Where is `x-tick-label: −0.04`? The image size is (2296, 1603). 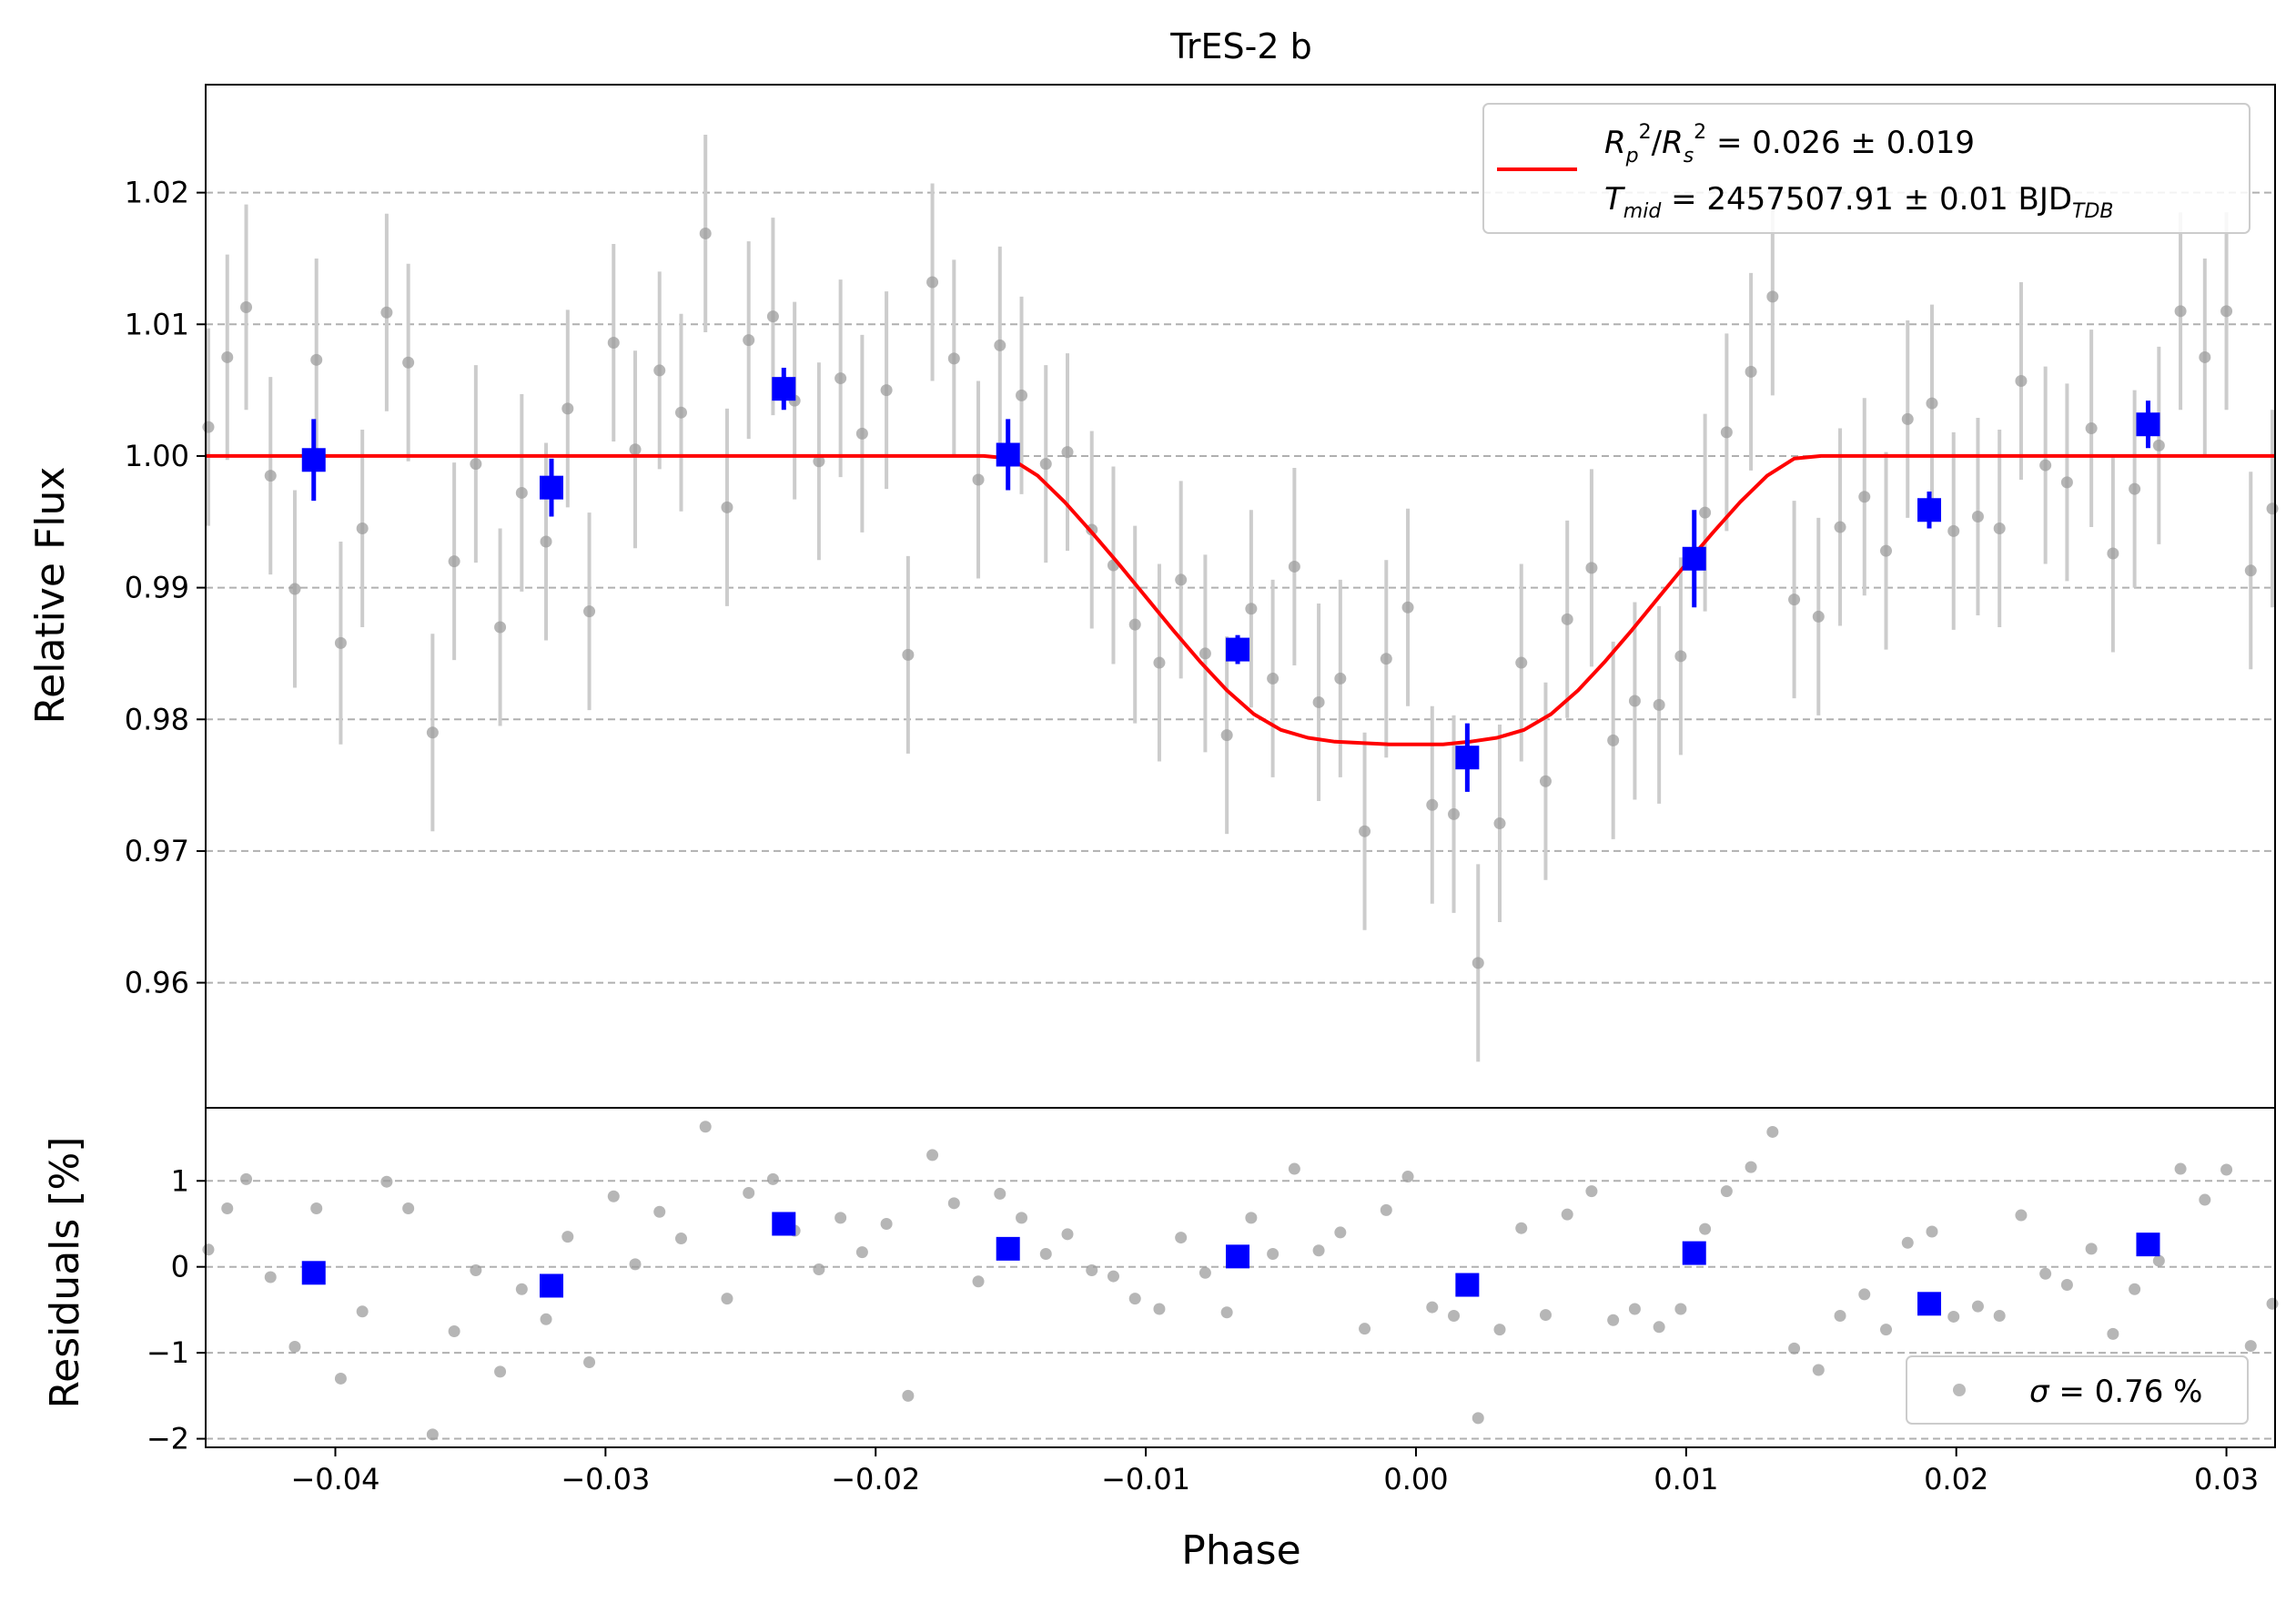
x-tick-label: −0.04 is located at coordinates (334, 1479).